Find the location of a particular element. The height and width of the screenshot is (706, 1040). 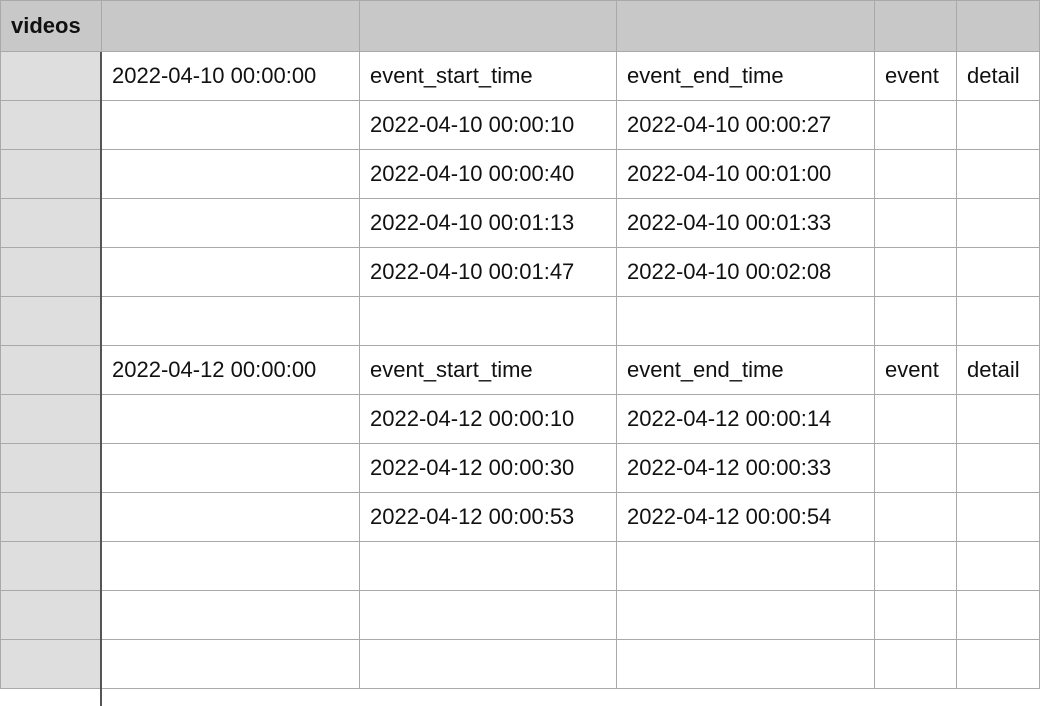

table-name-cell: videos is located at coordinates (51, 26).